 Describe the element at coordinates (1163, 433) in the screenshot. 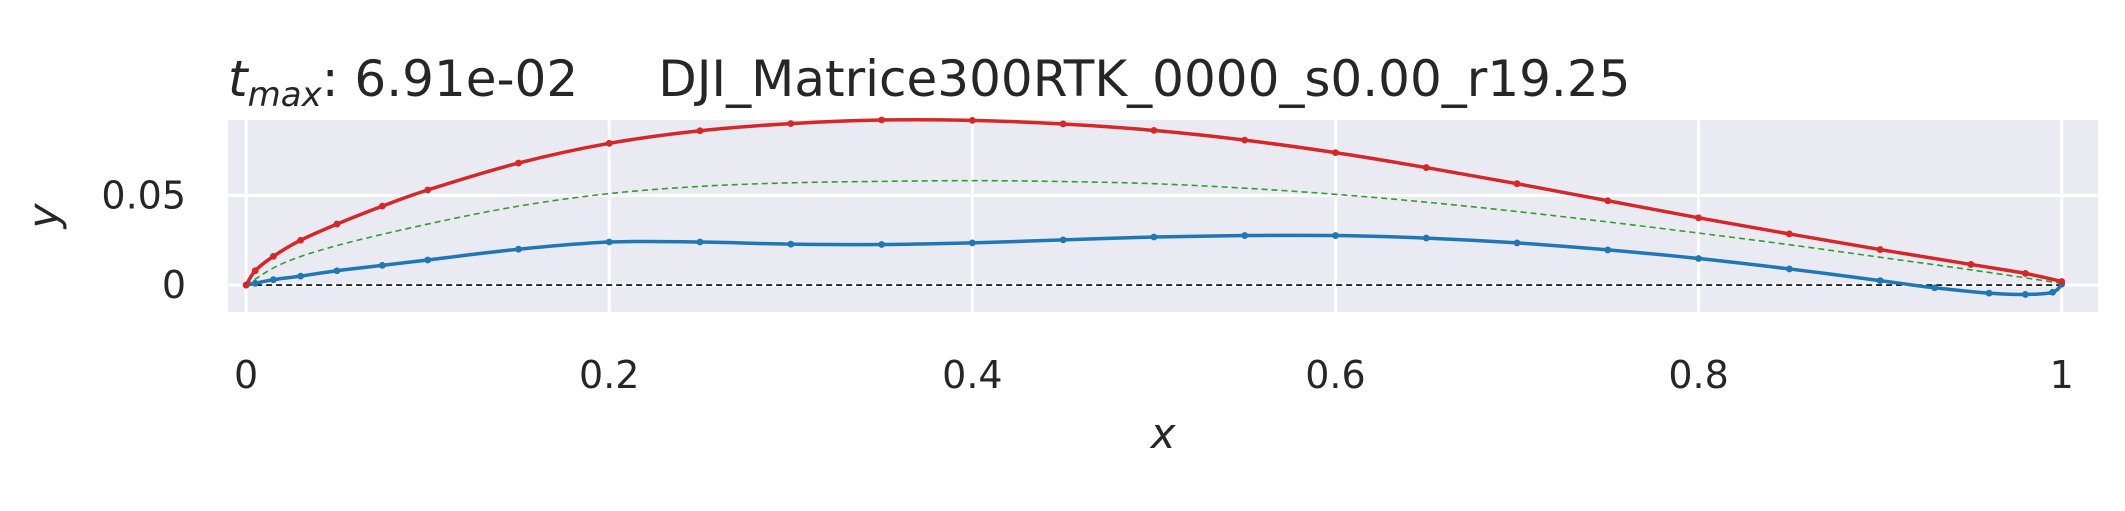

I see `x-axis-label: x` at that location.